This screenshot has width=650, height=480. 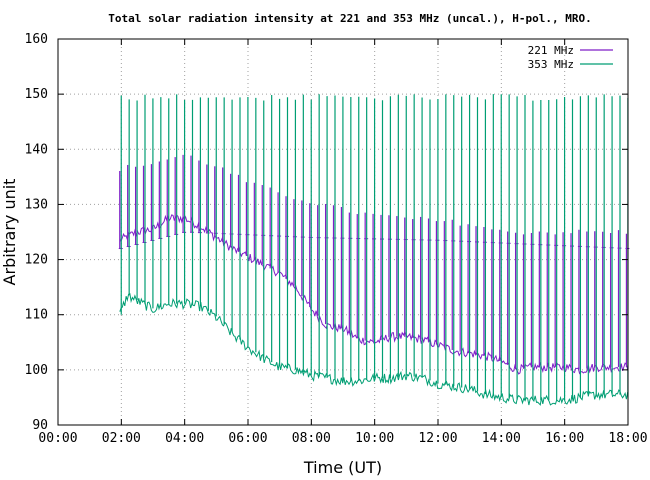 I want to click on y-tick-label: 110, so click(x=36, y=315).